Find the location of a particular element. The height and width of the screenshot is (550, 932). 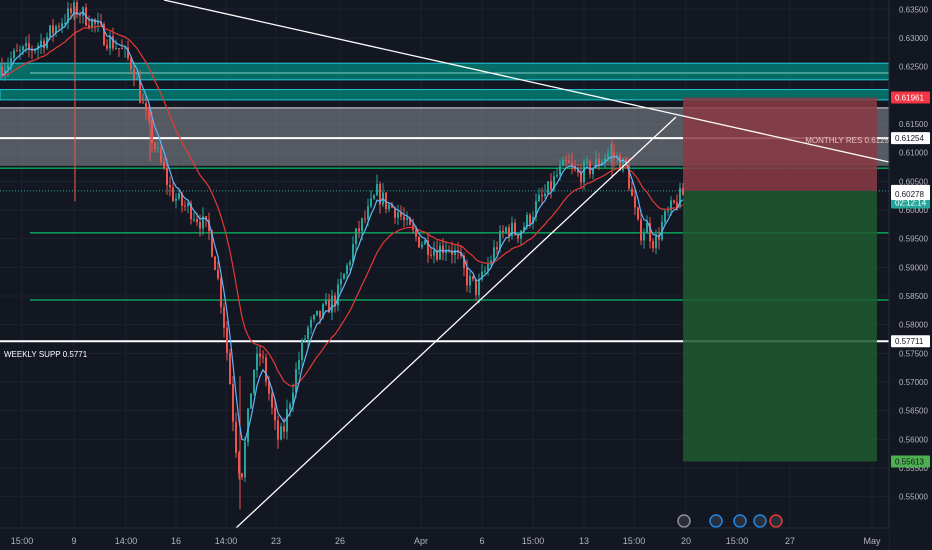

price-tick-label: 0.60000 is located at coordinates (913, 210).